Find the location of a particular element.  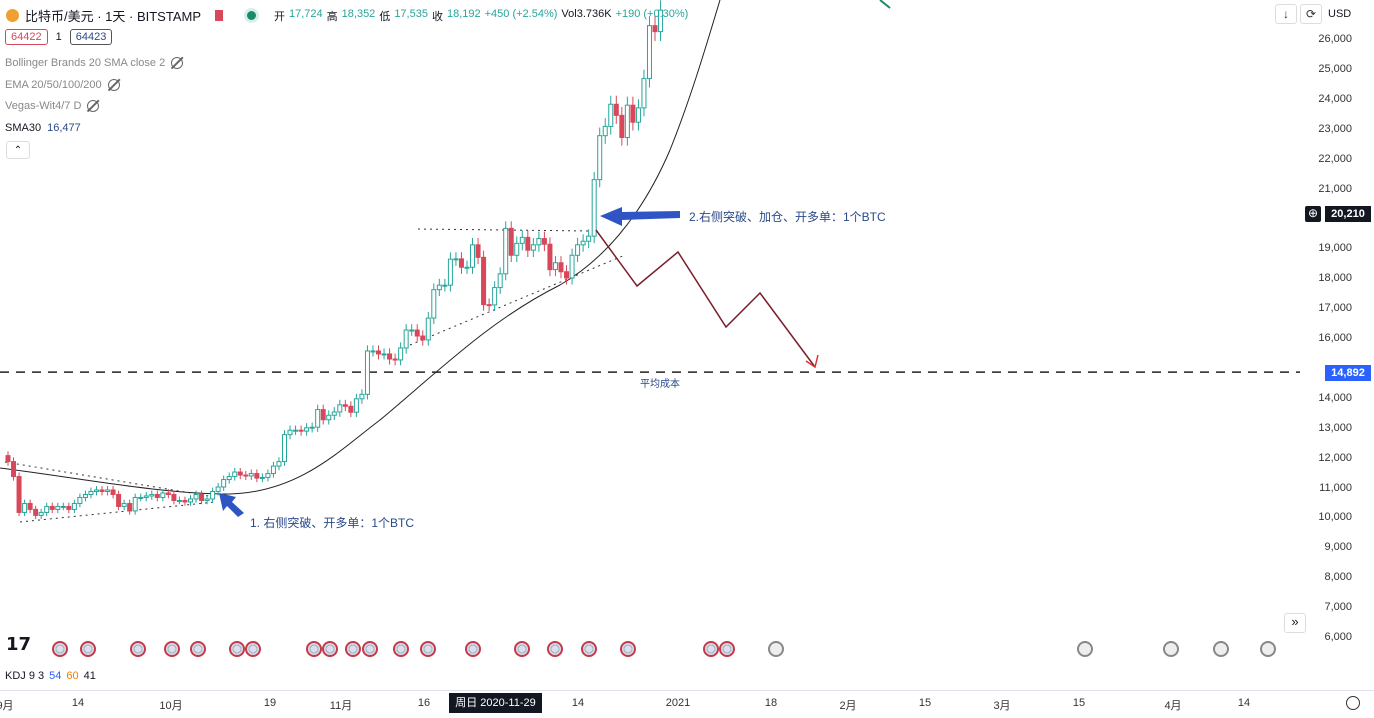

symbol-title: 比特币/美元 · 1天 · BITSTAMP is located at coordinates (113, 16).